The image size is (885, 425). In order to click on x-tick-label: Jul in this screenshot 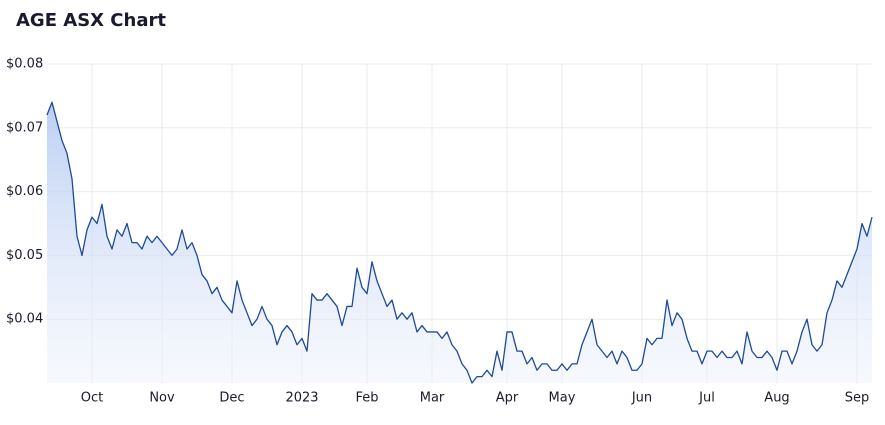, I will do `click(706, 398)`.